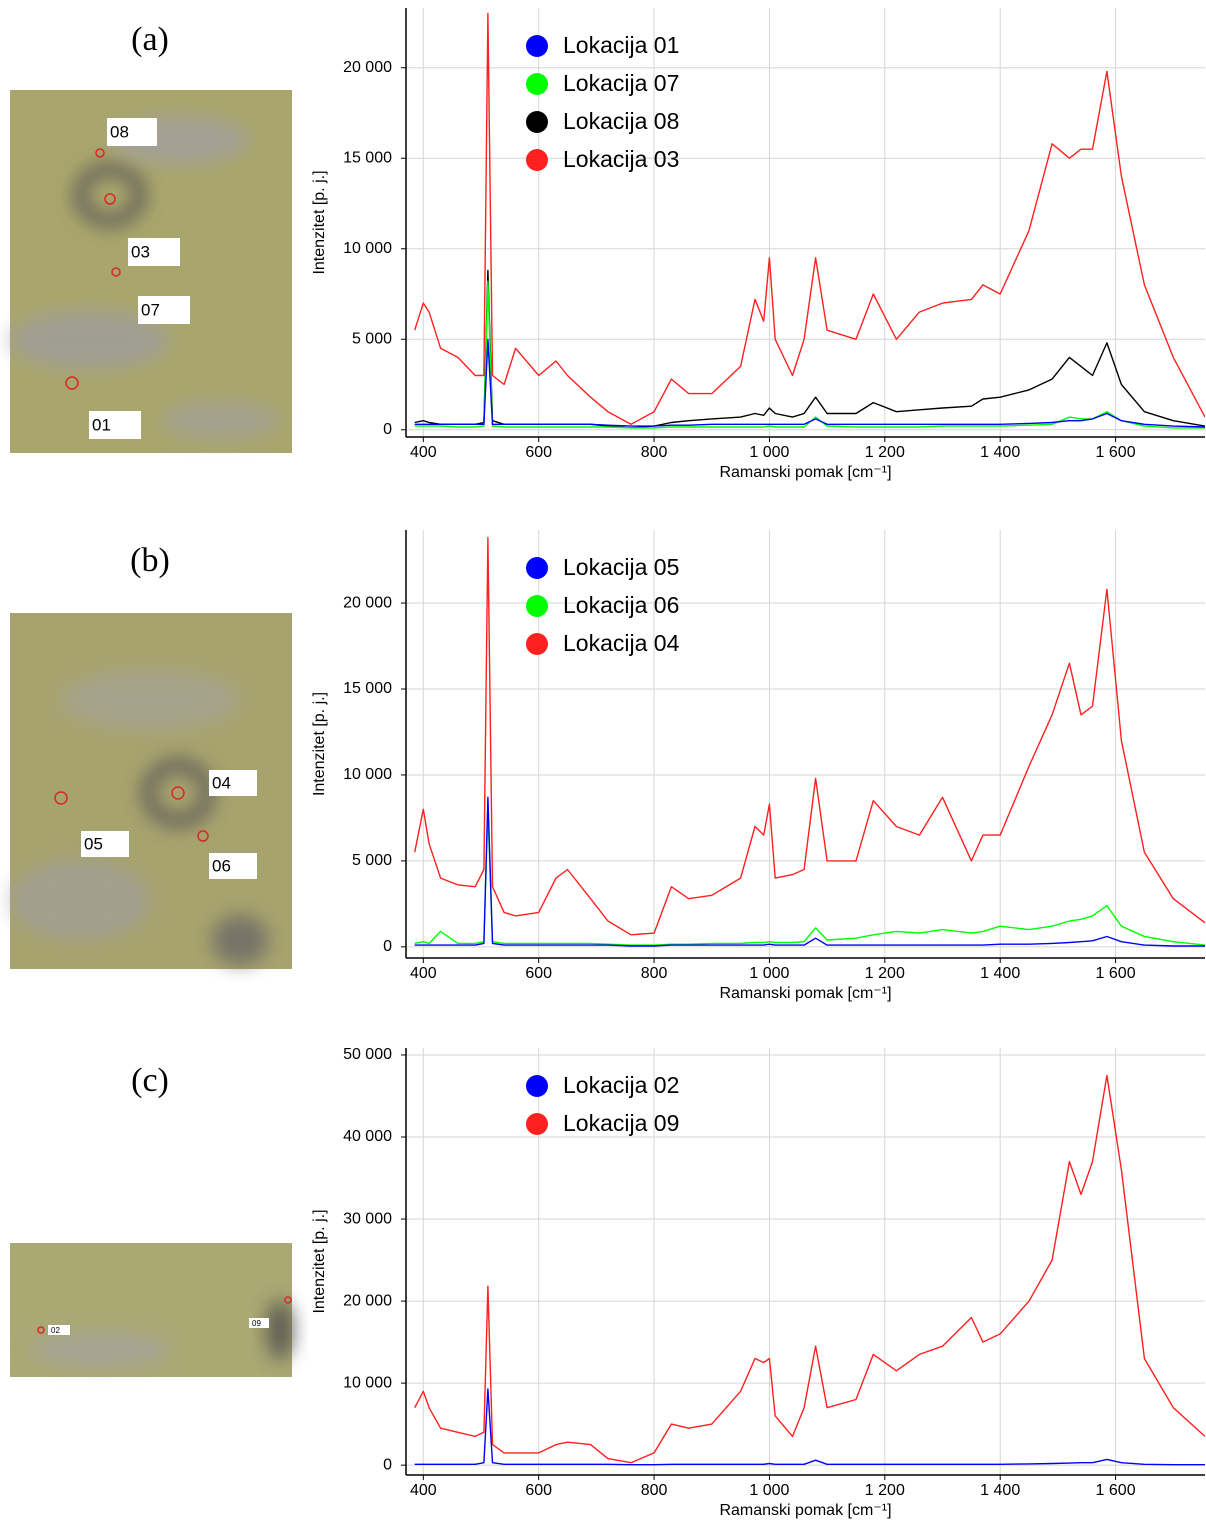 The image size is (1206, 1530). Describe the element at coordinates (621, 121) in the screenshot. I see `legend-label: Lokacija 08` at that location.